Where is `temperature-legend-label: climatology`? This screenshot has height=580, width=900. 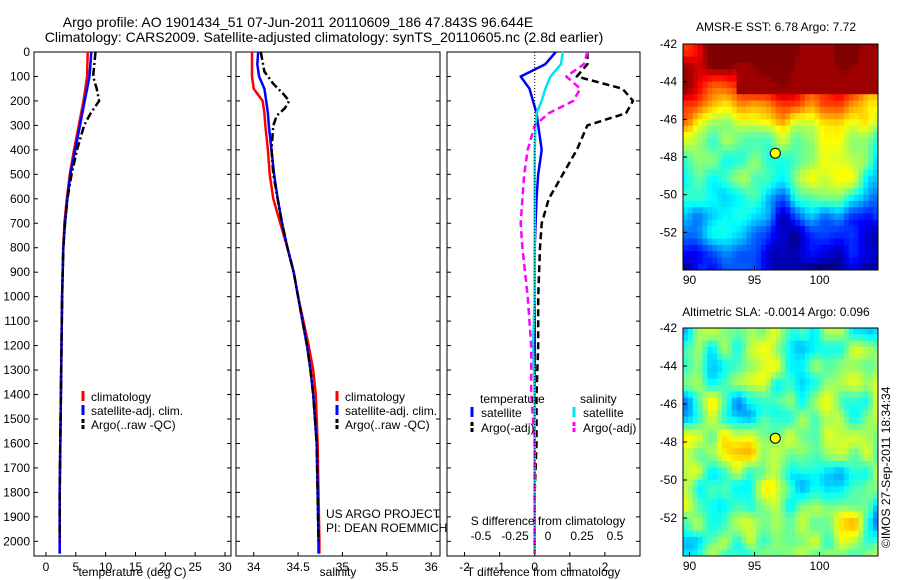 temperature-legend-label: climatology is located at coordinates (121, 397).